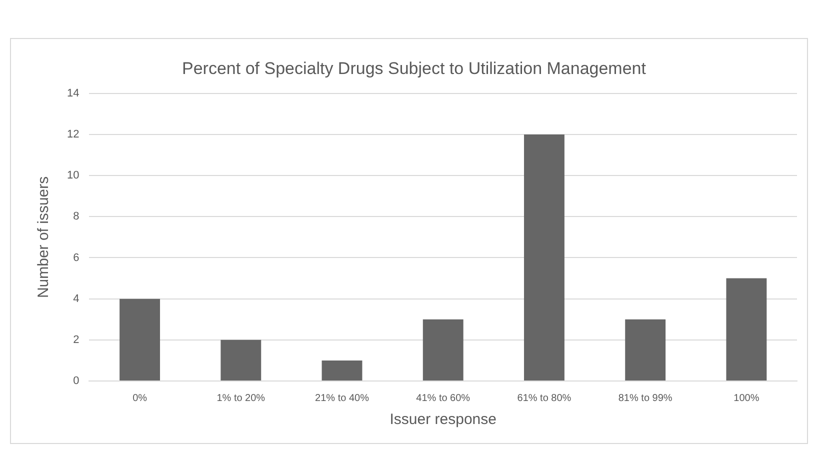 The image size is (818, 449). Describe the element at coordinates (544, 398) in the screenshot. I see `x-tick-label: 61% to 80%` at that location.